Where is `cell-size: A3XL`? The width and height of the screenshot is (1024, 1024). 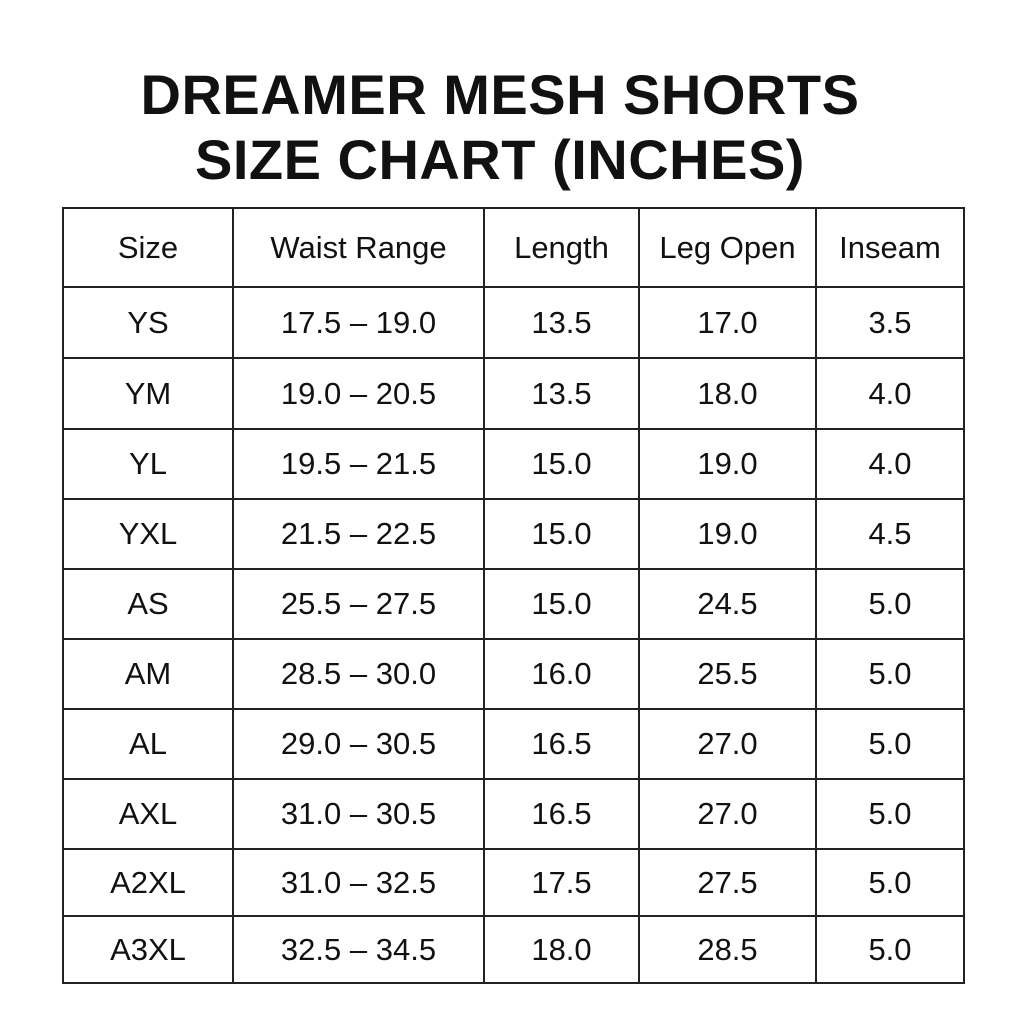 cell-size: A3XL is located at coordinates (148, 949).